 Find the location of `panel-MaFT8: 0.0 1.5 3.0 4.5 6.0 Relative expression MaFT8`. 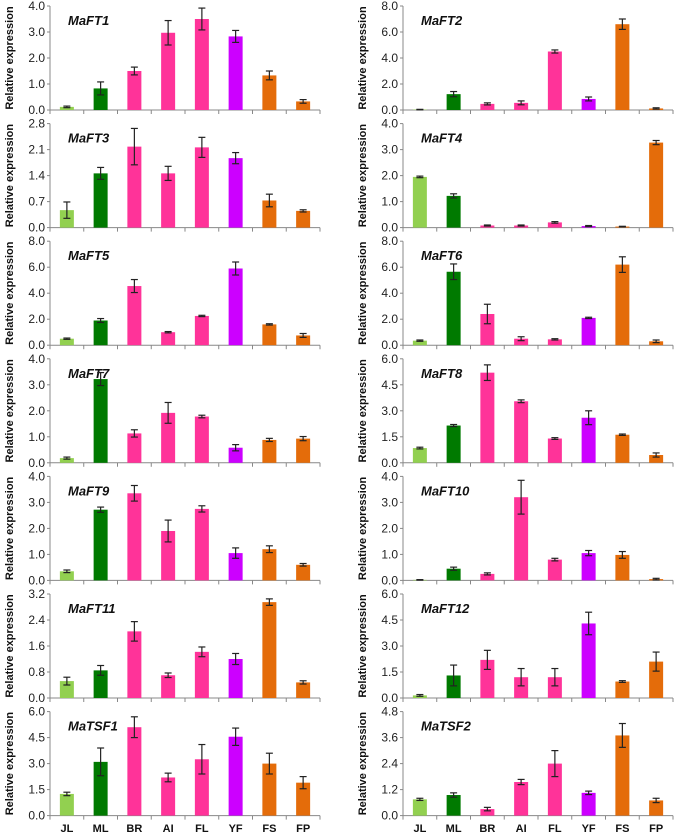

panel-MaFT8: 0.0 1.5 3.0 4.5 6.0 Relative expression MaFT8 is located at coordinates (515, 411).